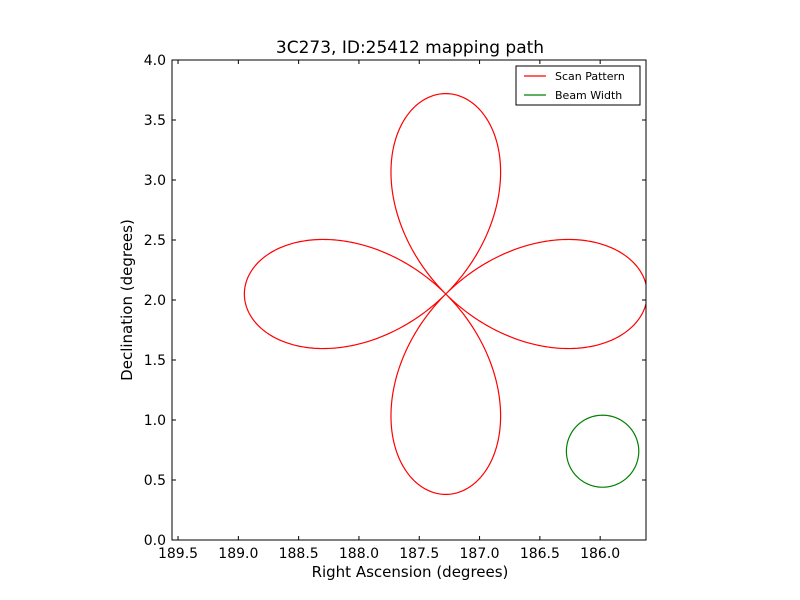 The image size is (800, 600). I want to click on x-tick-label: 188.0, so click(359, 554).